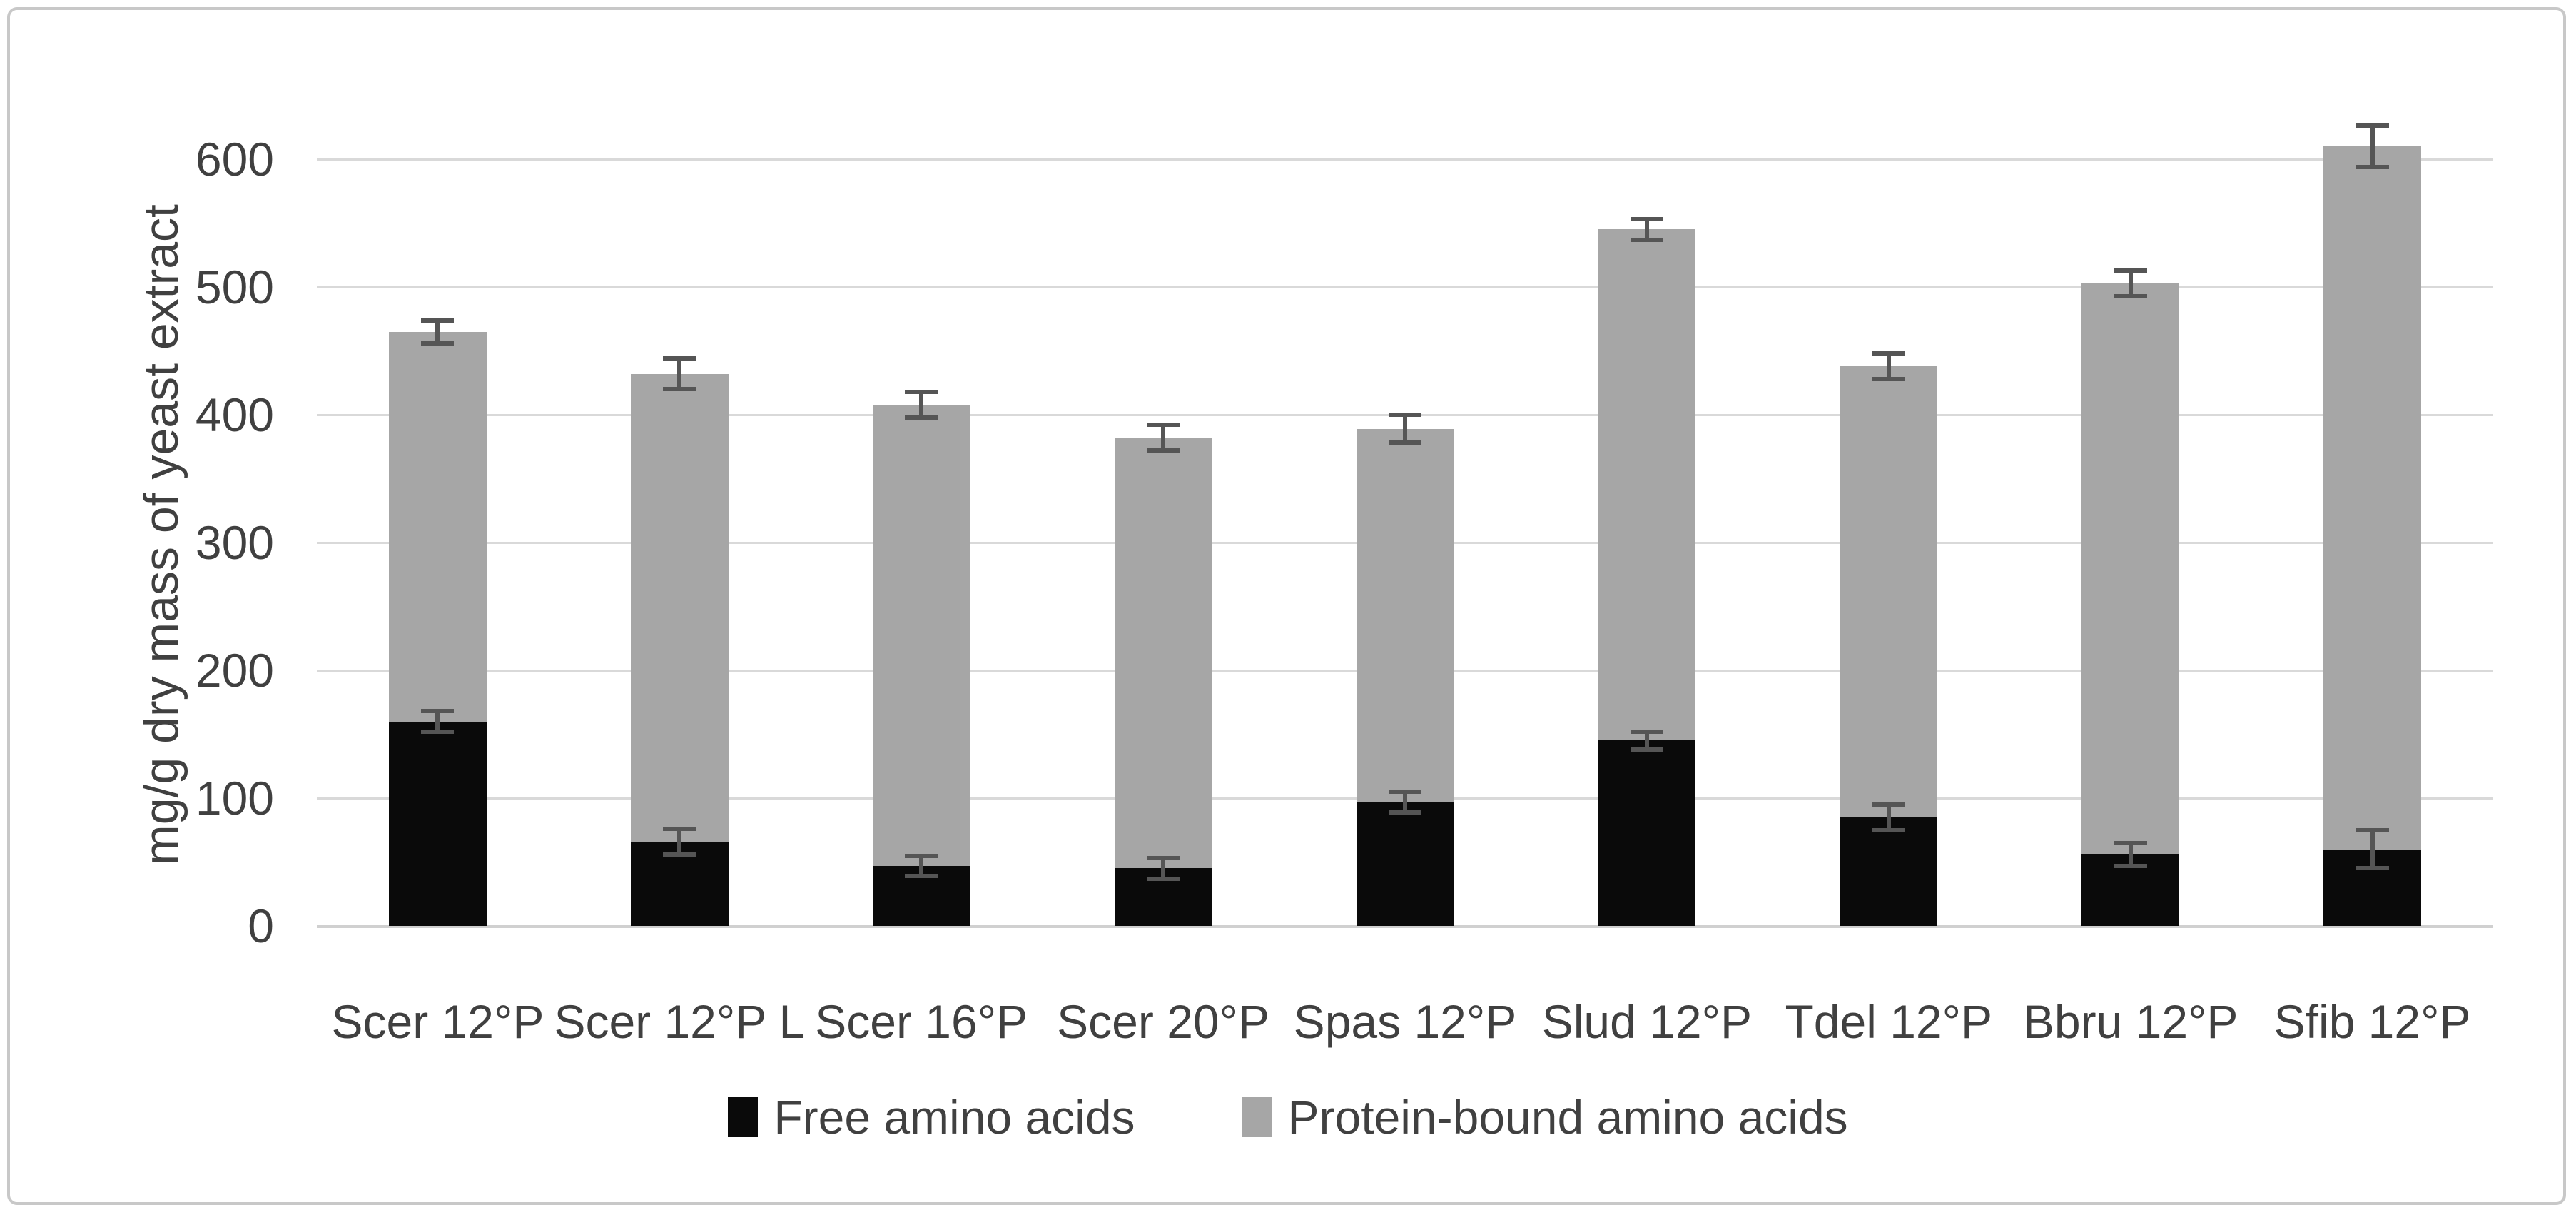  Describe the element at coordinates (2130, 1021) in the screenshot. I see `x-axis-label: Bbru 12°P` at that location.